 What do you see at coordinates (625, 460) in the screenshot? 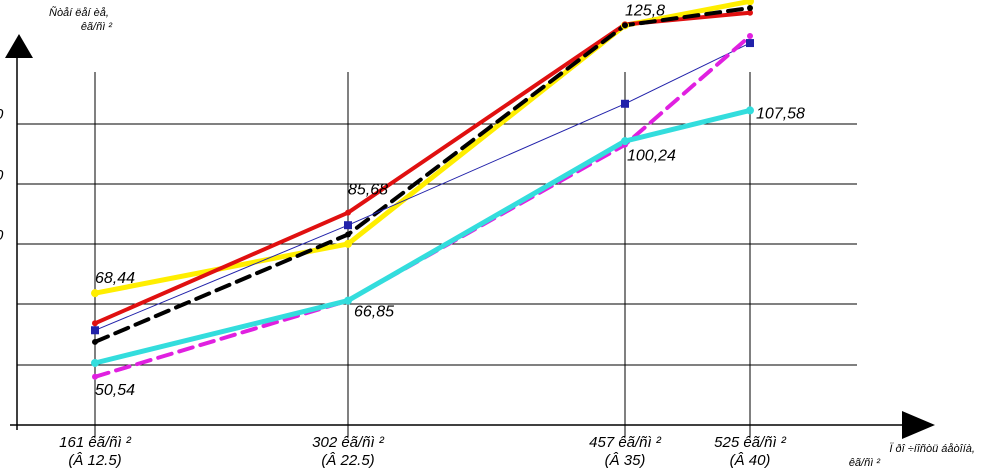
I see `x-tick-label-line: (Â 35)` at bounding box center [625, 460].